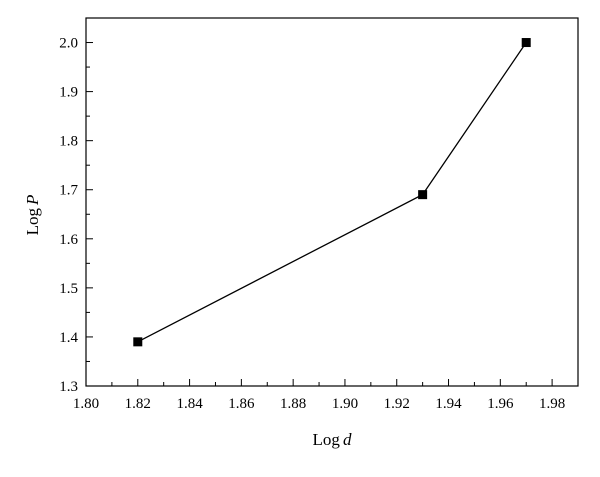 Image resolution: width=600 pixels, height=477 pixels. What do you see at coordinates (86, 404) in the screenshot?
I see `x-tick-label: 1.80` at bounding box center [86, 404].